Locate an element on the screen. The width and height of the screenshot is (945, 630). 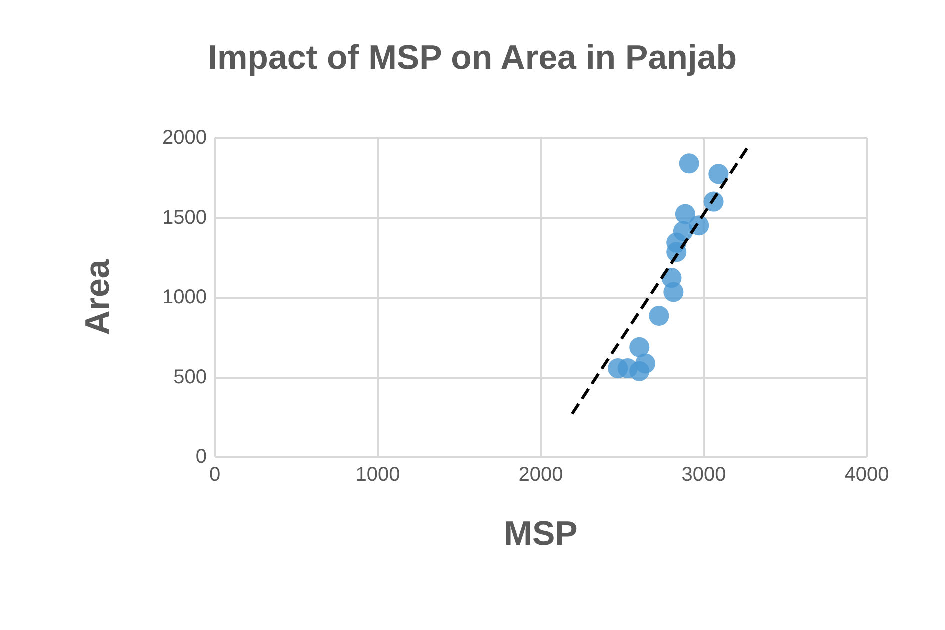
x-tick-label: 3000 is located at coordinates (704, 475).